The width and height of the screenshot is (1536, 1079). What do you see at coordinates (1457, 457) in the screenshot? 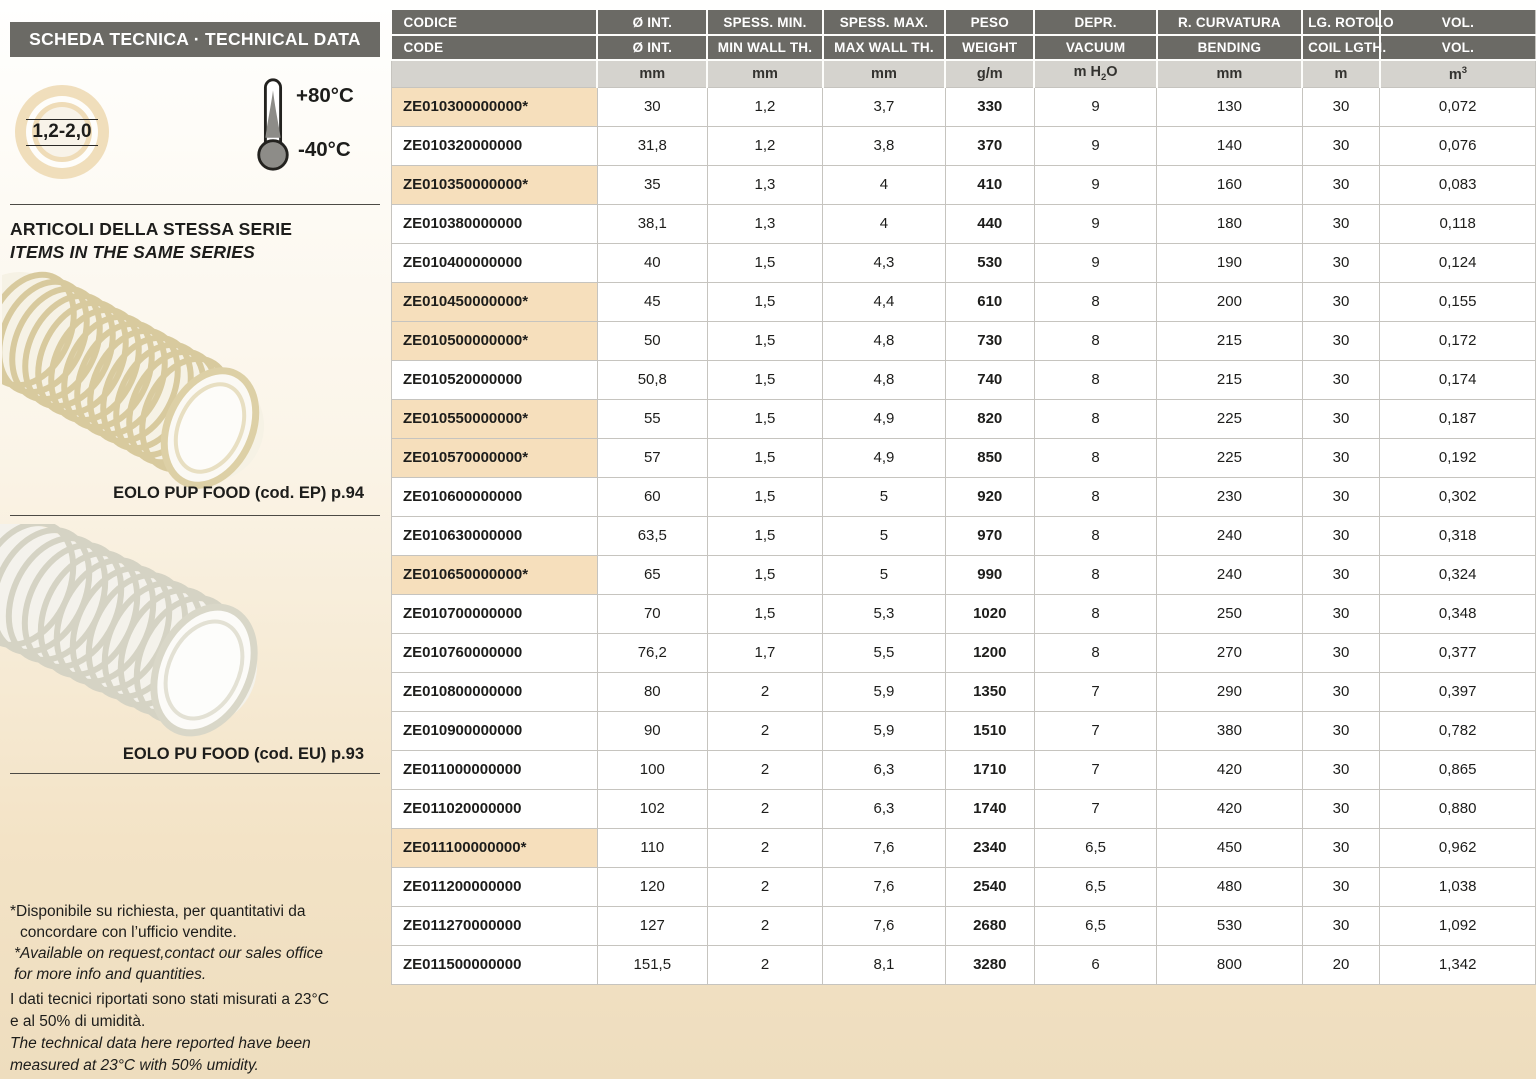
I see `value-cell: 0,192` at bounding box center [1457, 457].